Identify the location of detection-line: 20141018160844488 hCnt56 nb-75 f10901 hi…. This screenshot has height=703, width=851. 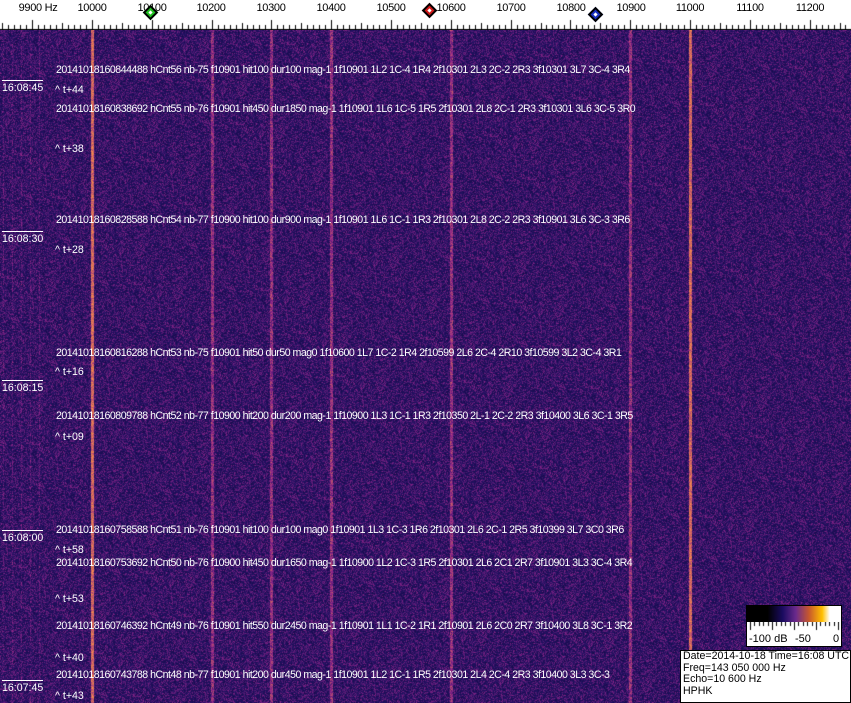
(343, 70).